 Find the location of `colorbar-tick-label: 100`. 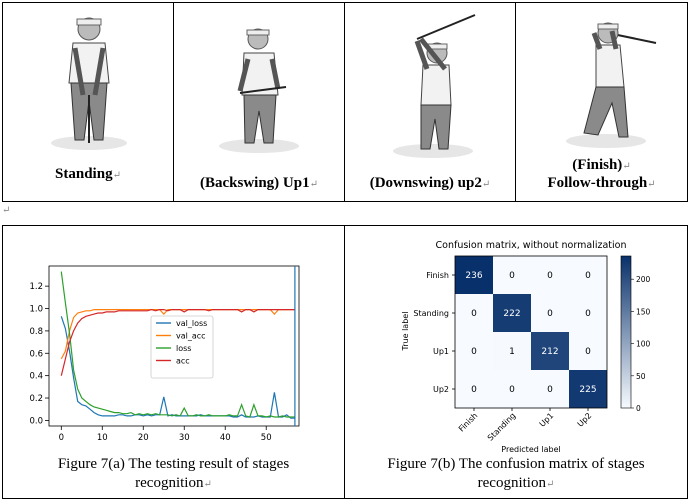

colorbar-tick-label: 100 is located at coordinates (643, 344).